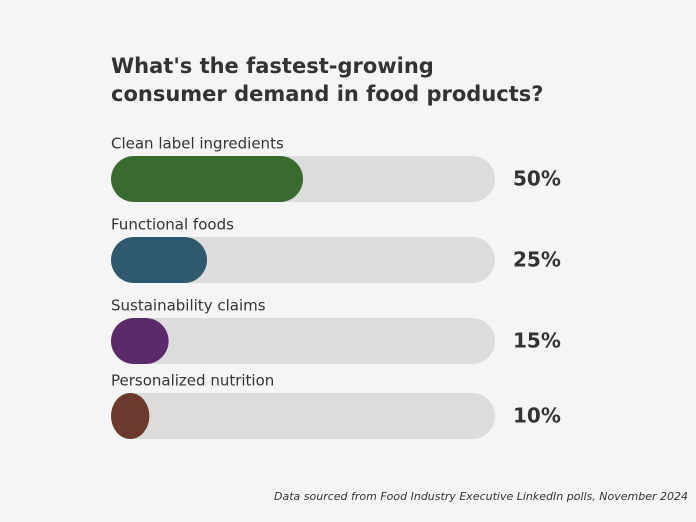 This screenshot has width=696, height=522. I want to click on category-label: Sustainability claims, so click(188, 306).